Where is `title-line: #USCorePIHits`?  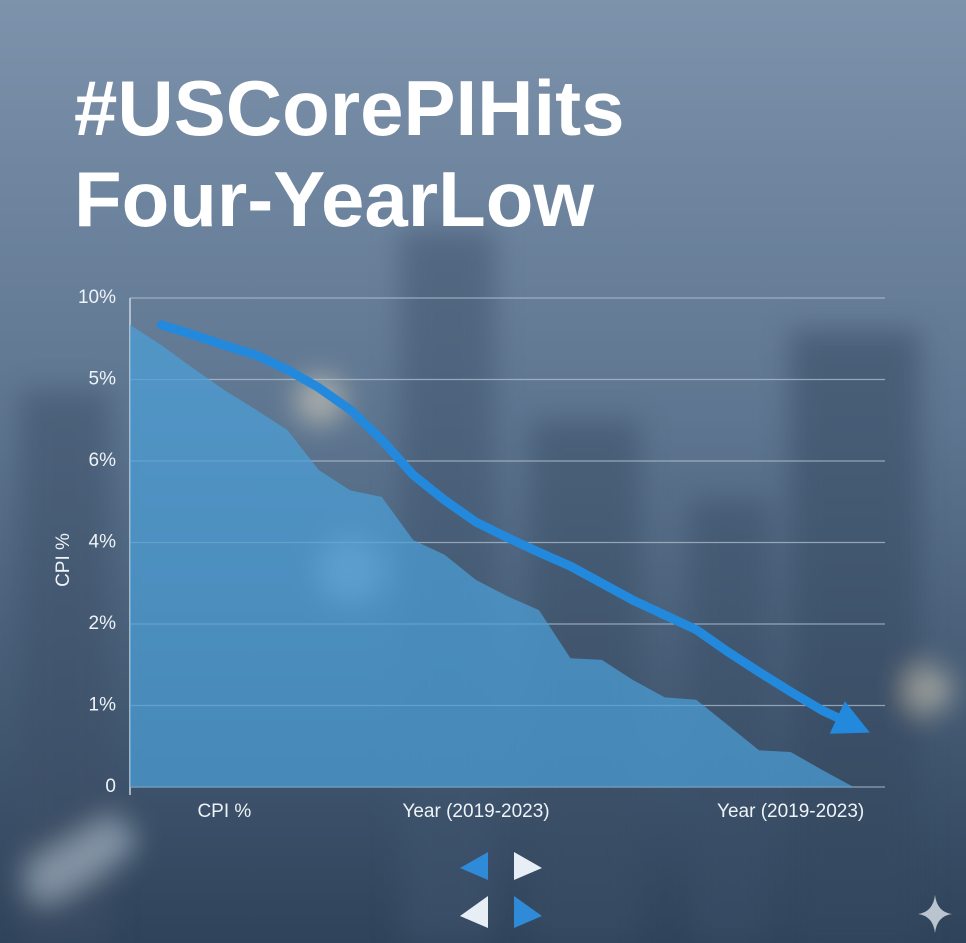 title-line: #USCorePIHits is located at coordinates (349, 108).